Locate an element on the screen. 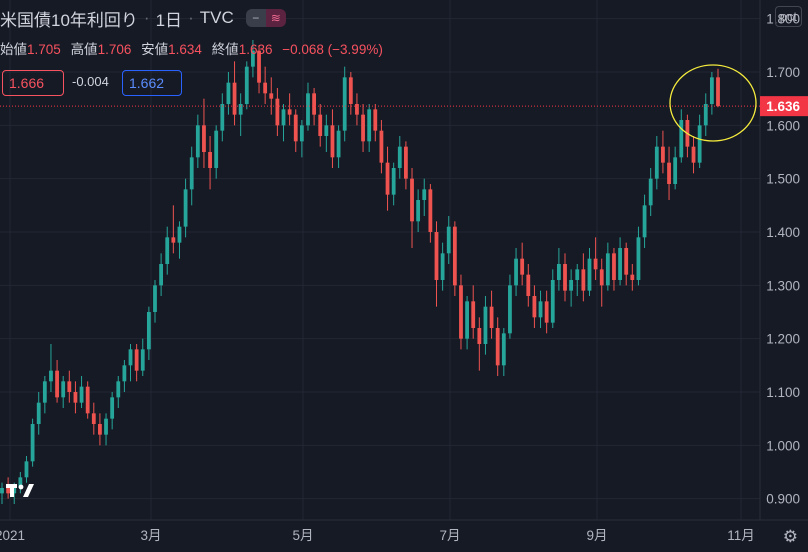  status-chip: − ≋ is located at coordinates (265, 18).